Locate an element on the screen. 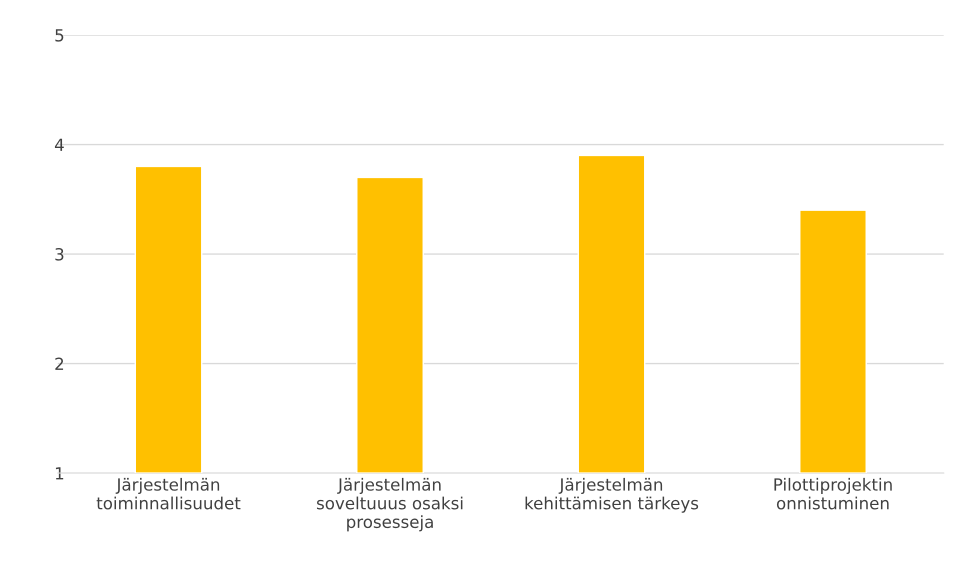  y-tick-label: 1 is located at coordinates (60, 473).